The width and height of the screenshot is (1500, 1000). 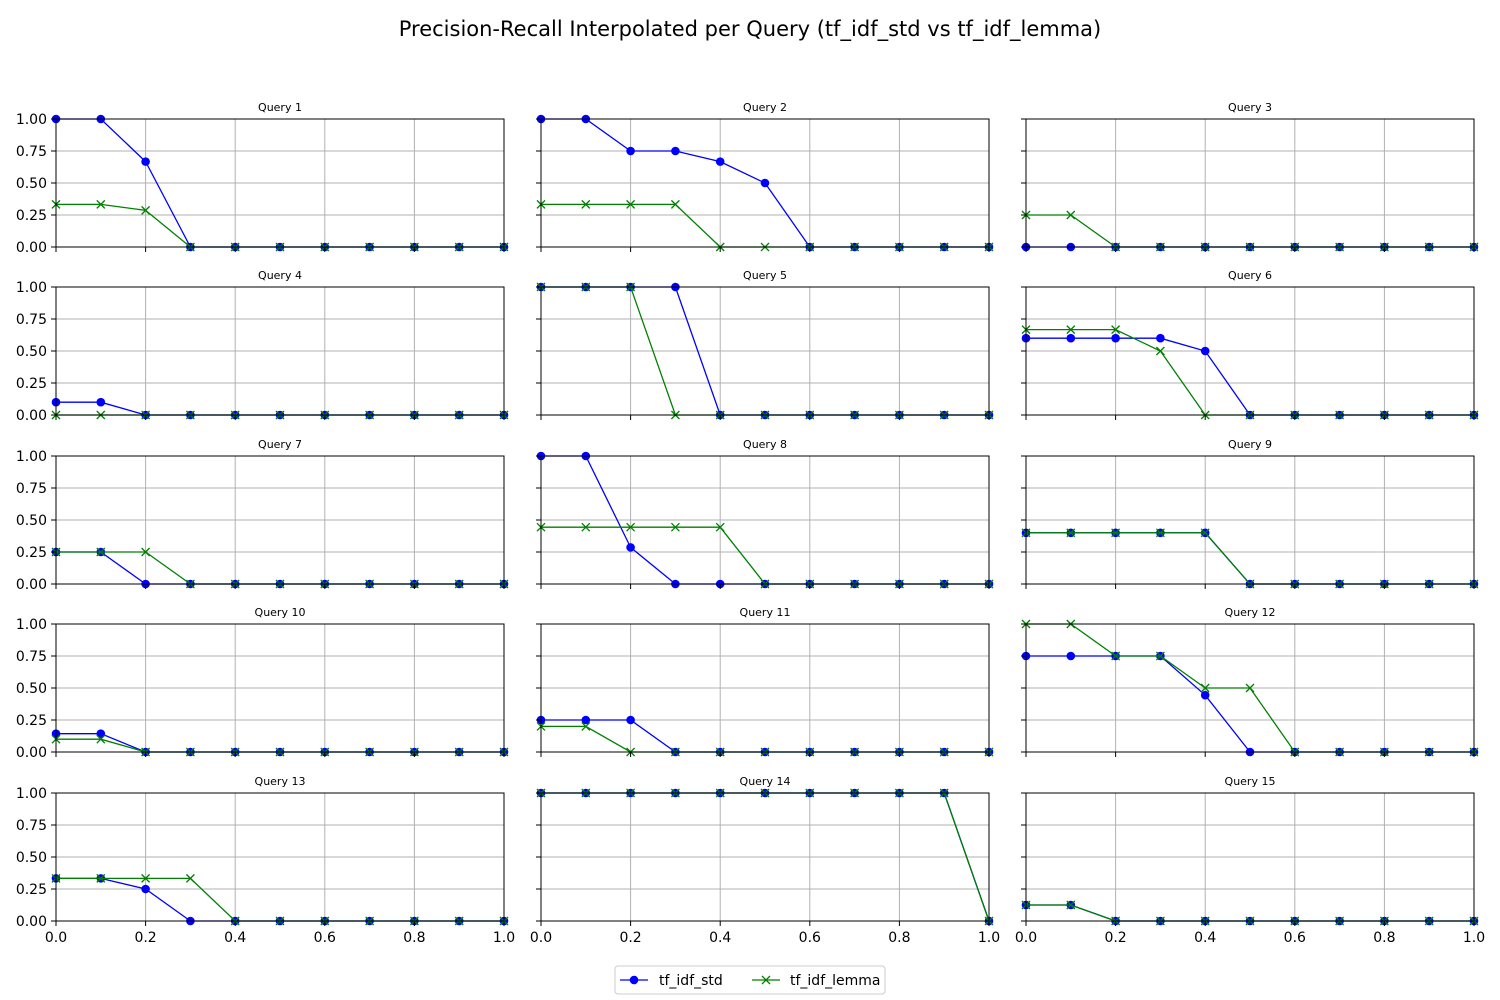 What do you see at coordinates (1295, 938) in the screenshot?
I see `x-tick-label: 0.6` at bounding box center [1295, 938].